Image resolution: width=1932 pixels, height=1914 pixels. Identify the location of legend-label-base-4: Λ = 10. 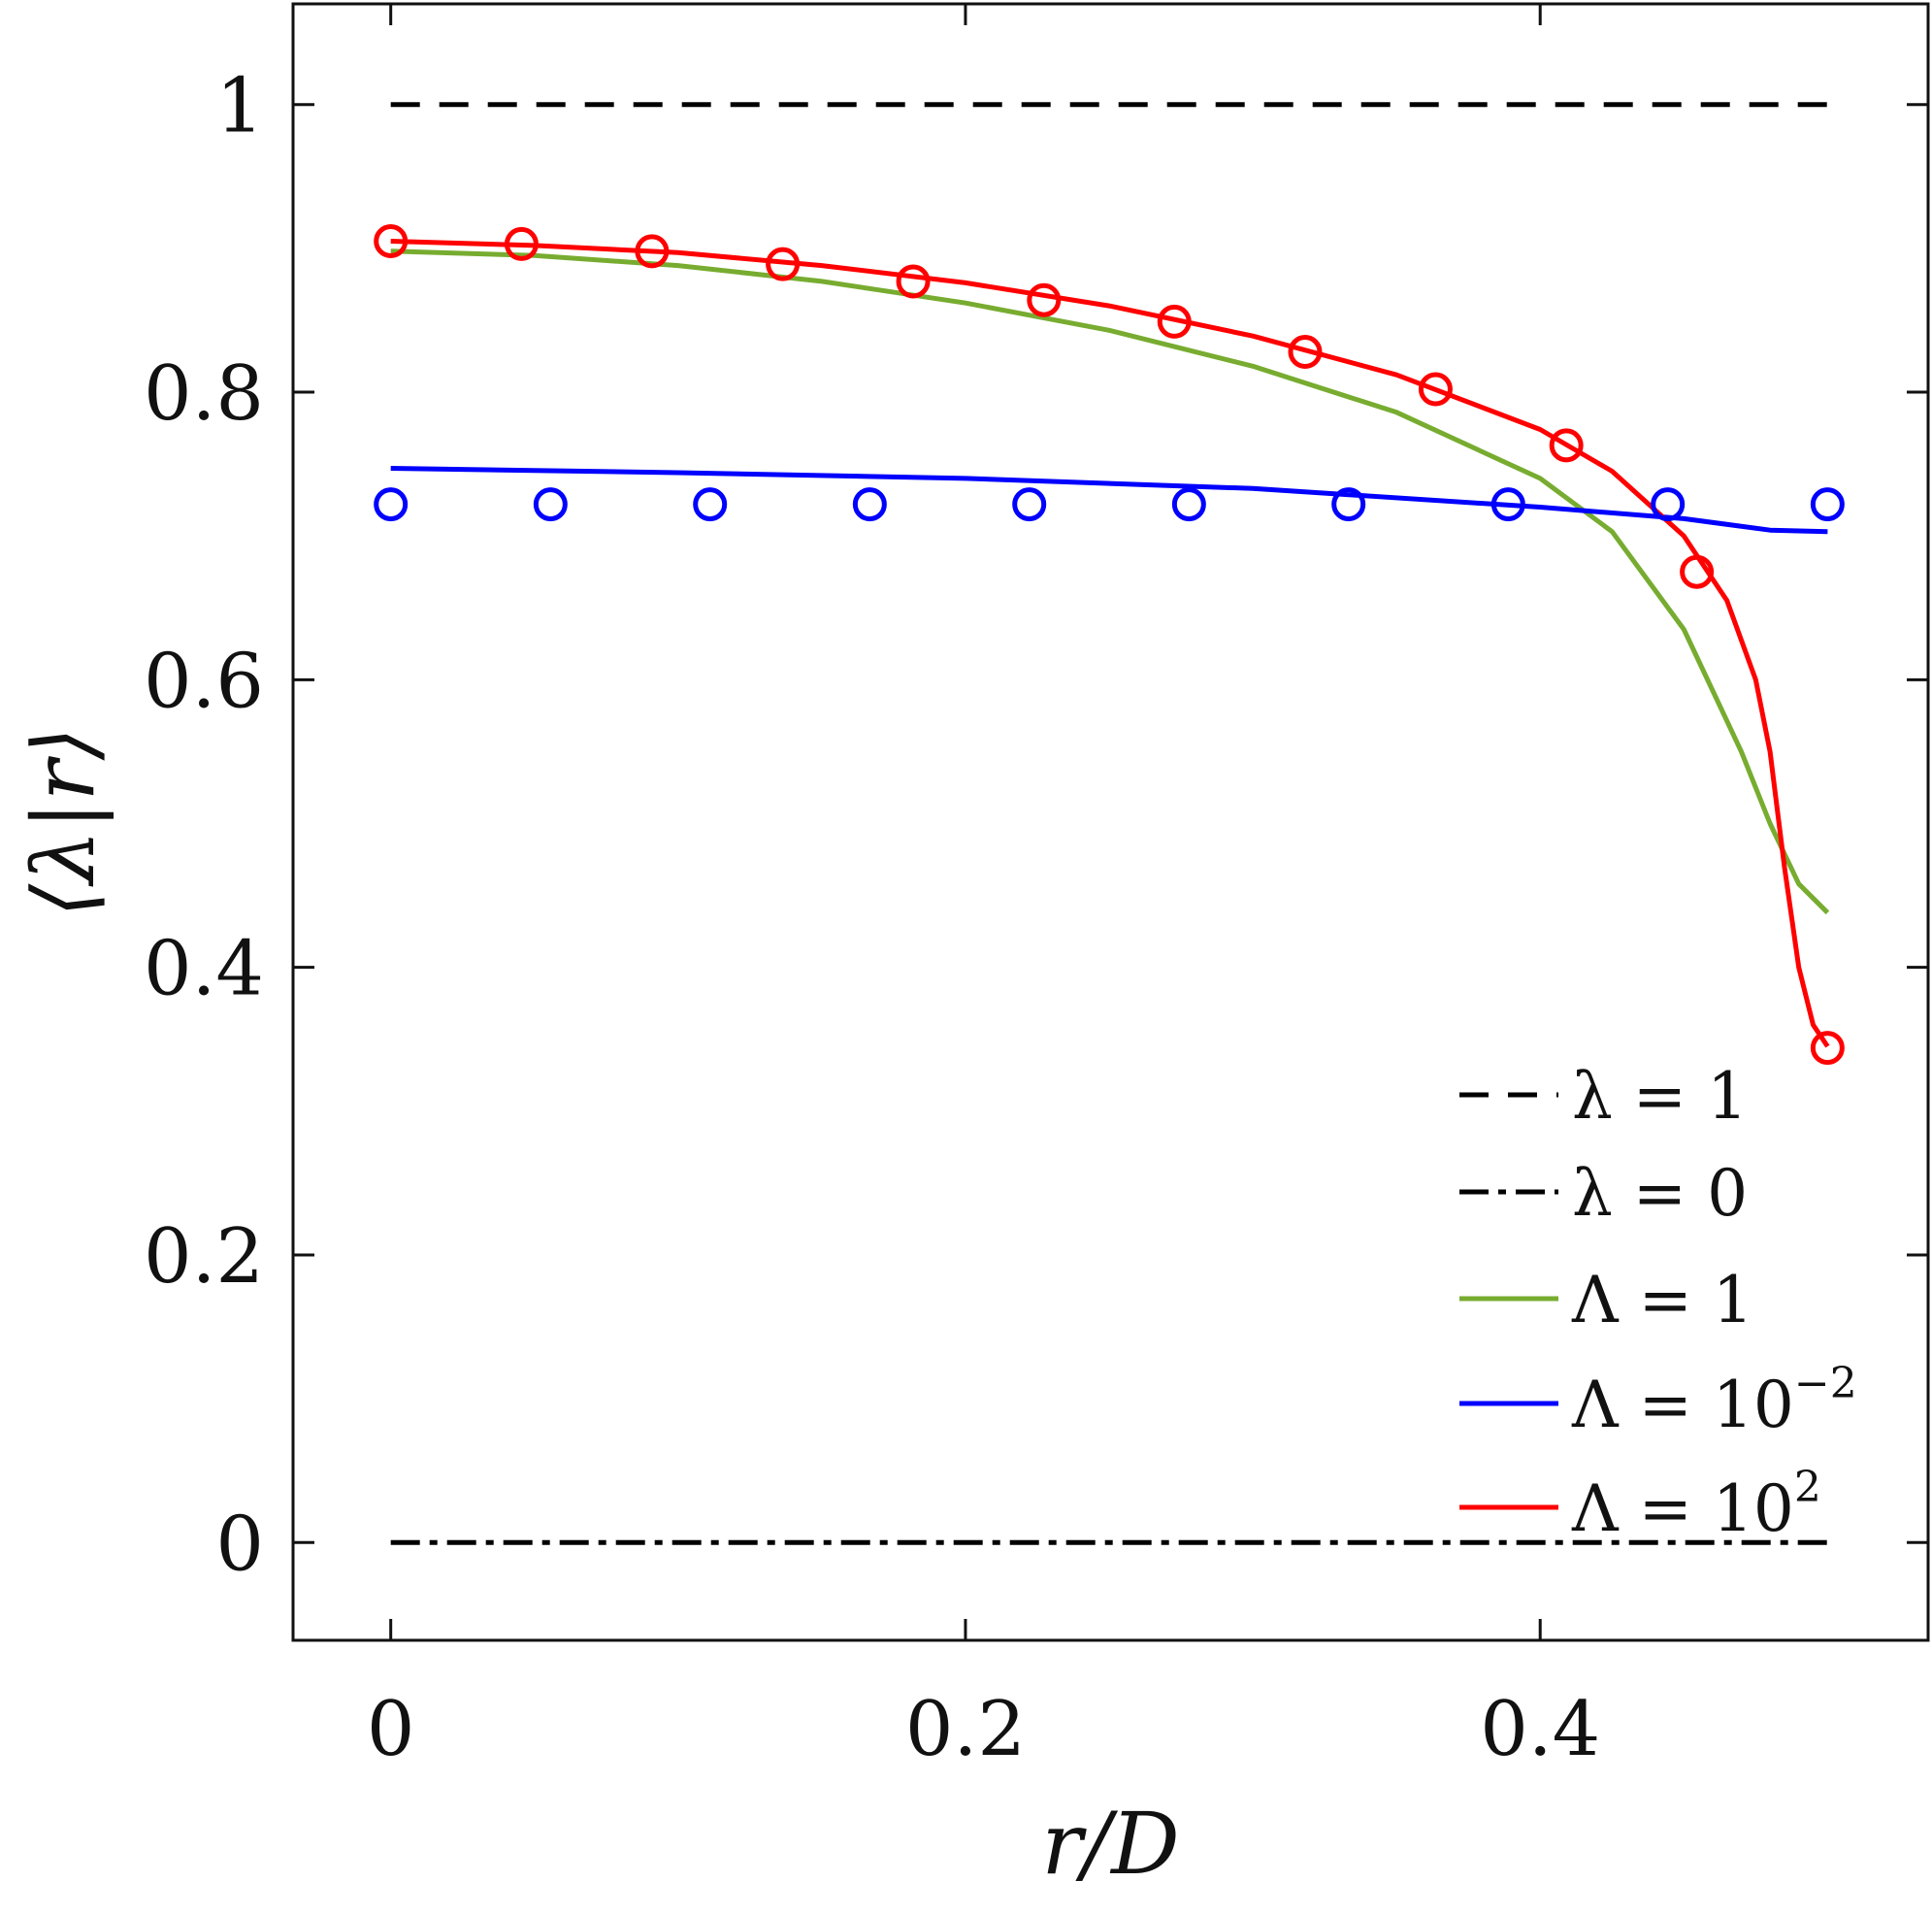
(1682, 1508).